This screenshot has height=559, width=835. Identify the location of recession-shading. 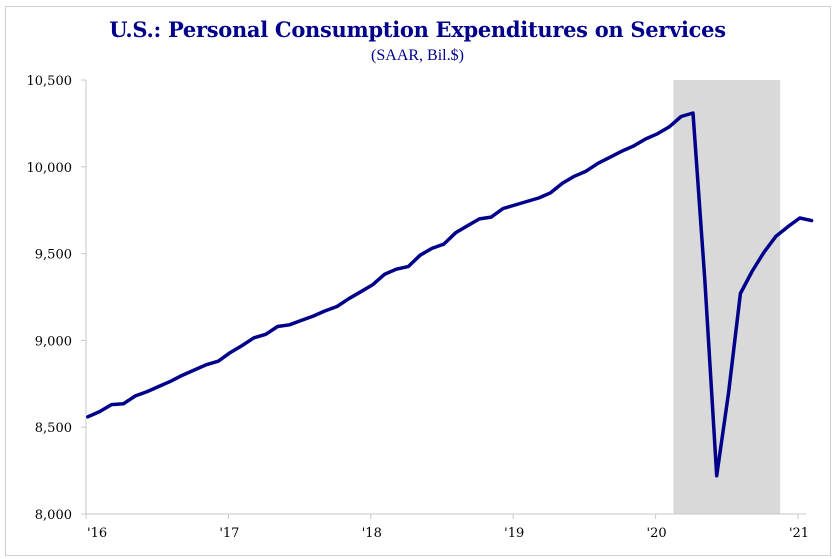
(727, 297).